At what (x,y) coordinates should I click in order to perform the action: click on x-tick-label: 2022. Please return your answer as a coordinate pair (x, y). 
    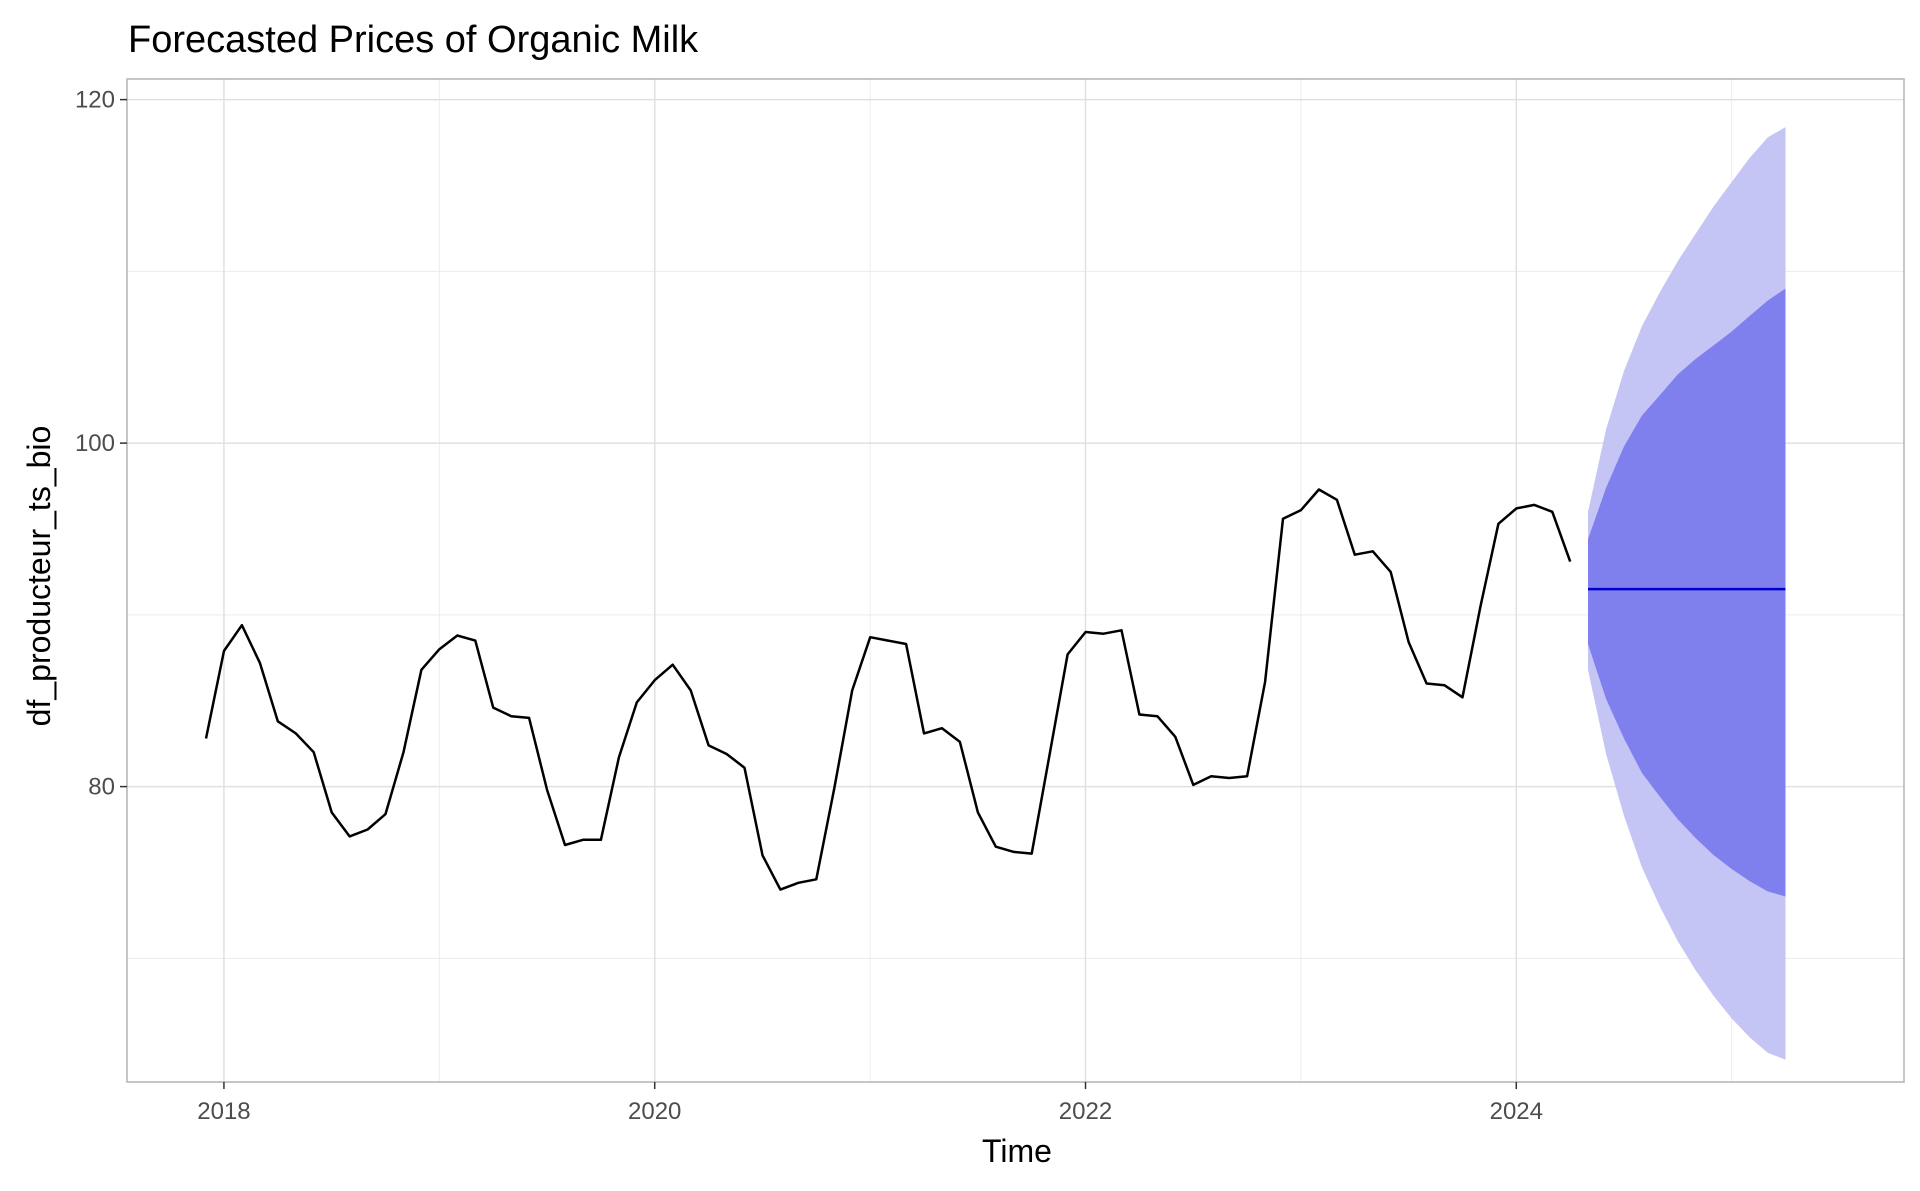
    Looking at the image, I should click on (1085, 1111).